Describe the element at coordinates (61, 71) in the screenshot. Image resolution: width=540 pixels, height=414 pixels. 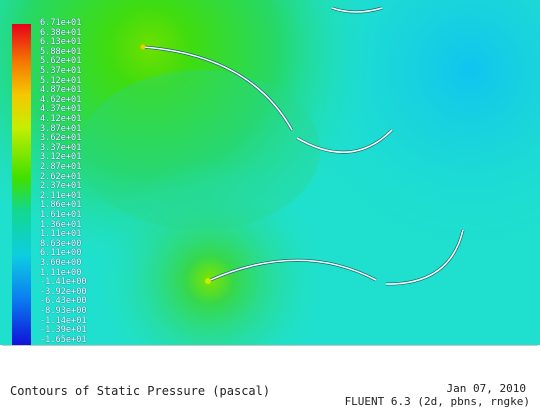
I see `legend-label: 5.37e+01` at that location.